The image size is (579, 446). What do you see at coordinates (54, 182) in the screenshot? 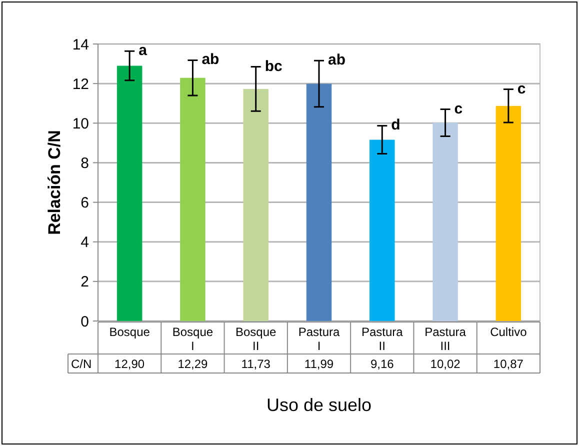
I see `y-axis-title: Relación C/N` at bounding box center [54, 182].